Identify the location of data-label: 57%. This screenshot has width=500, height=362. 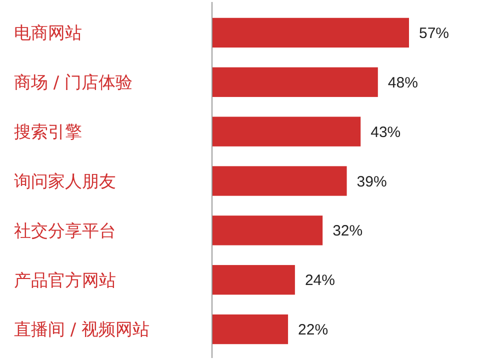
(434, 33).